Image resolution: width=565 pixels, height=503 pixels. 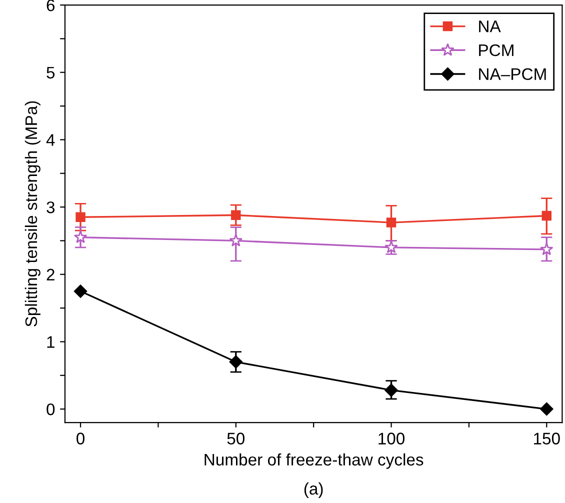 I want to click on y-axis-title: Splitting tensile strength (MPa), so click(x=32, y=213).